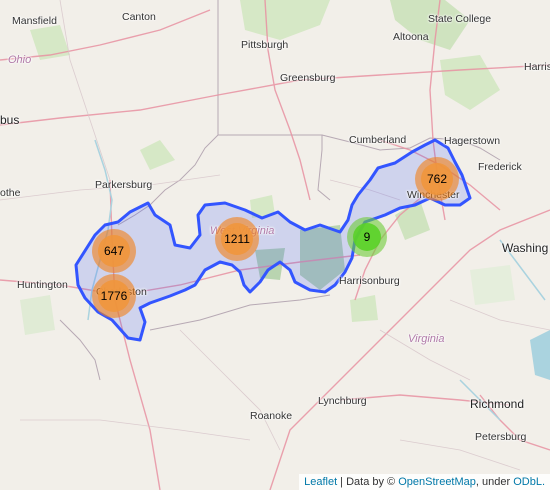  What do you see at coordinates (342, 401) in the screenshot?
I see `place-label-lynchburg: Lynchburg` at bounding box center [342, 401].